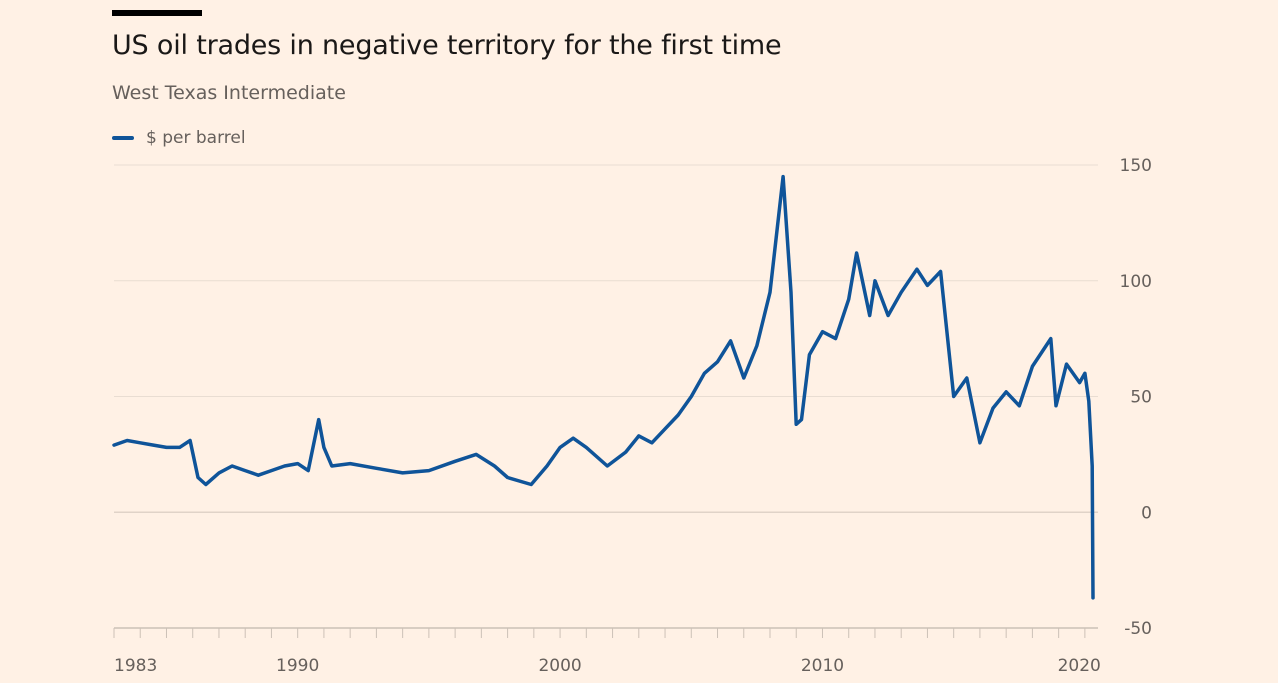 The image size is (1278, 683). What do you see at coordinates (1138, 629) in the screenshot?
I see `y-tick-label: -50` at bounding box center [1138, 629].